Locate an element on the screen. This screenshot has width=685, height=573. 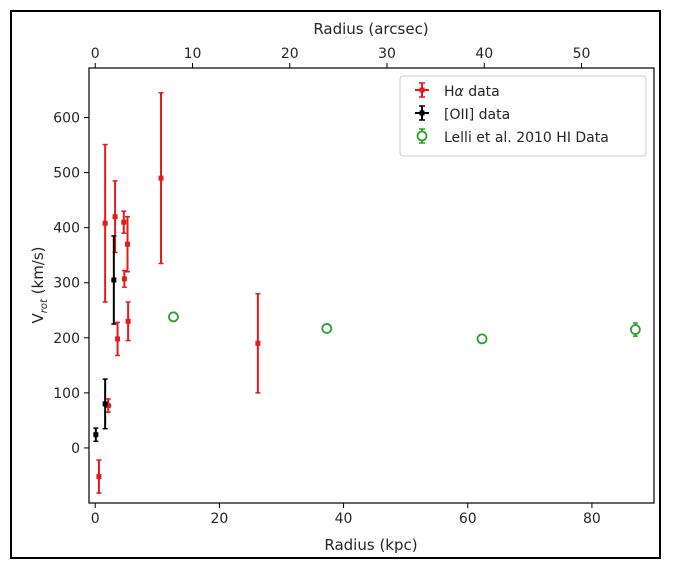
legend-label-hi: Lelli et al. 2010 HI Data is located at coordinates (526, 138).